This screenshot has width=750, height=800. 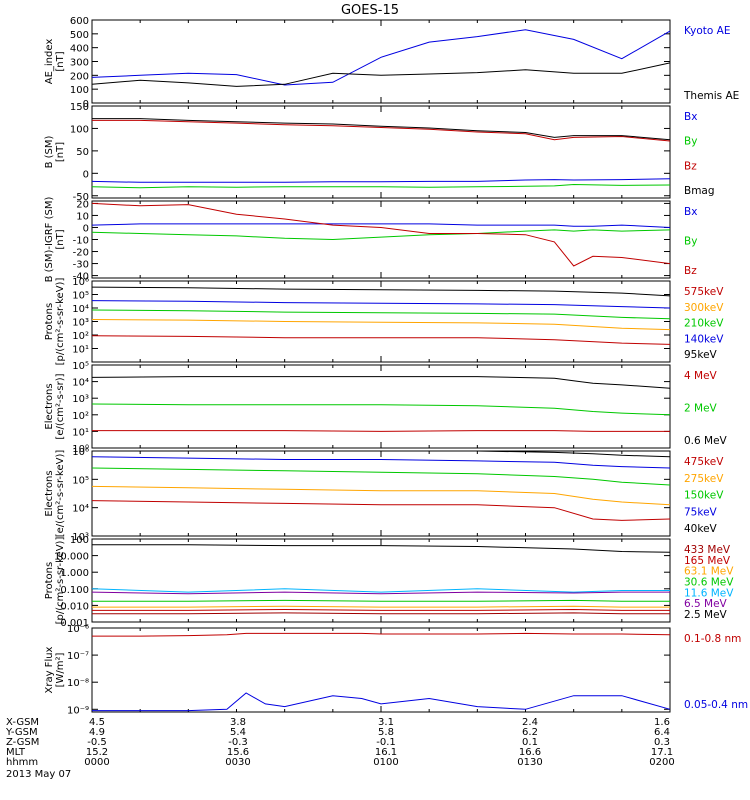 What do you see at coordinates (381, 382) in the screenshot?
I see `series-line-0-6-mev` at bounding box center [381, 382].